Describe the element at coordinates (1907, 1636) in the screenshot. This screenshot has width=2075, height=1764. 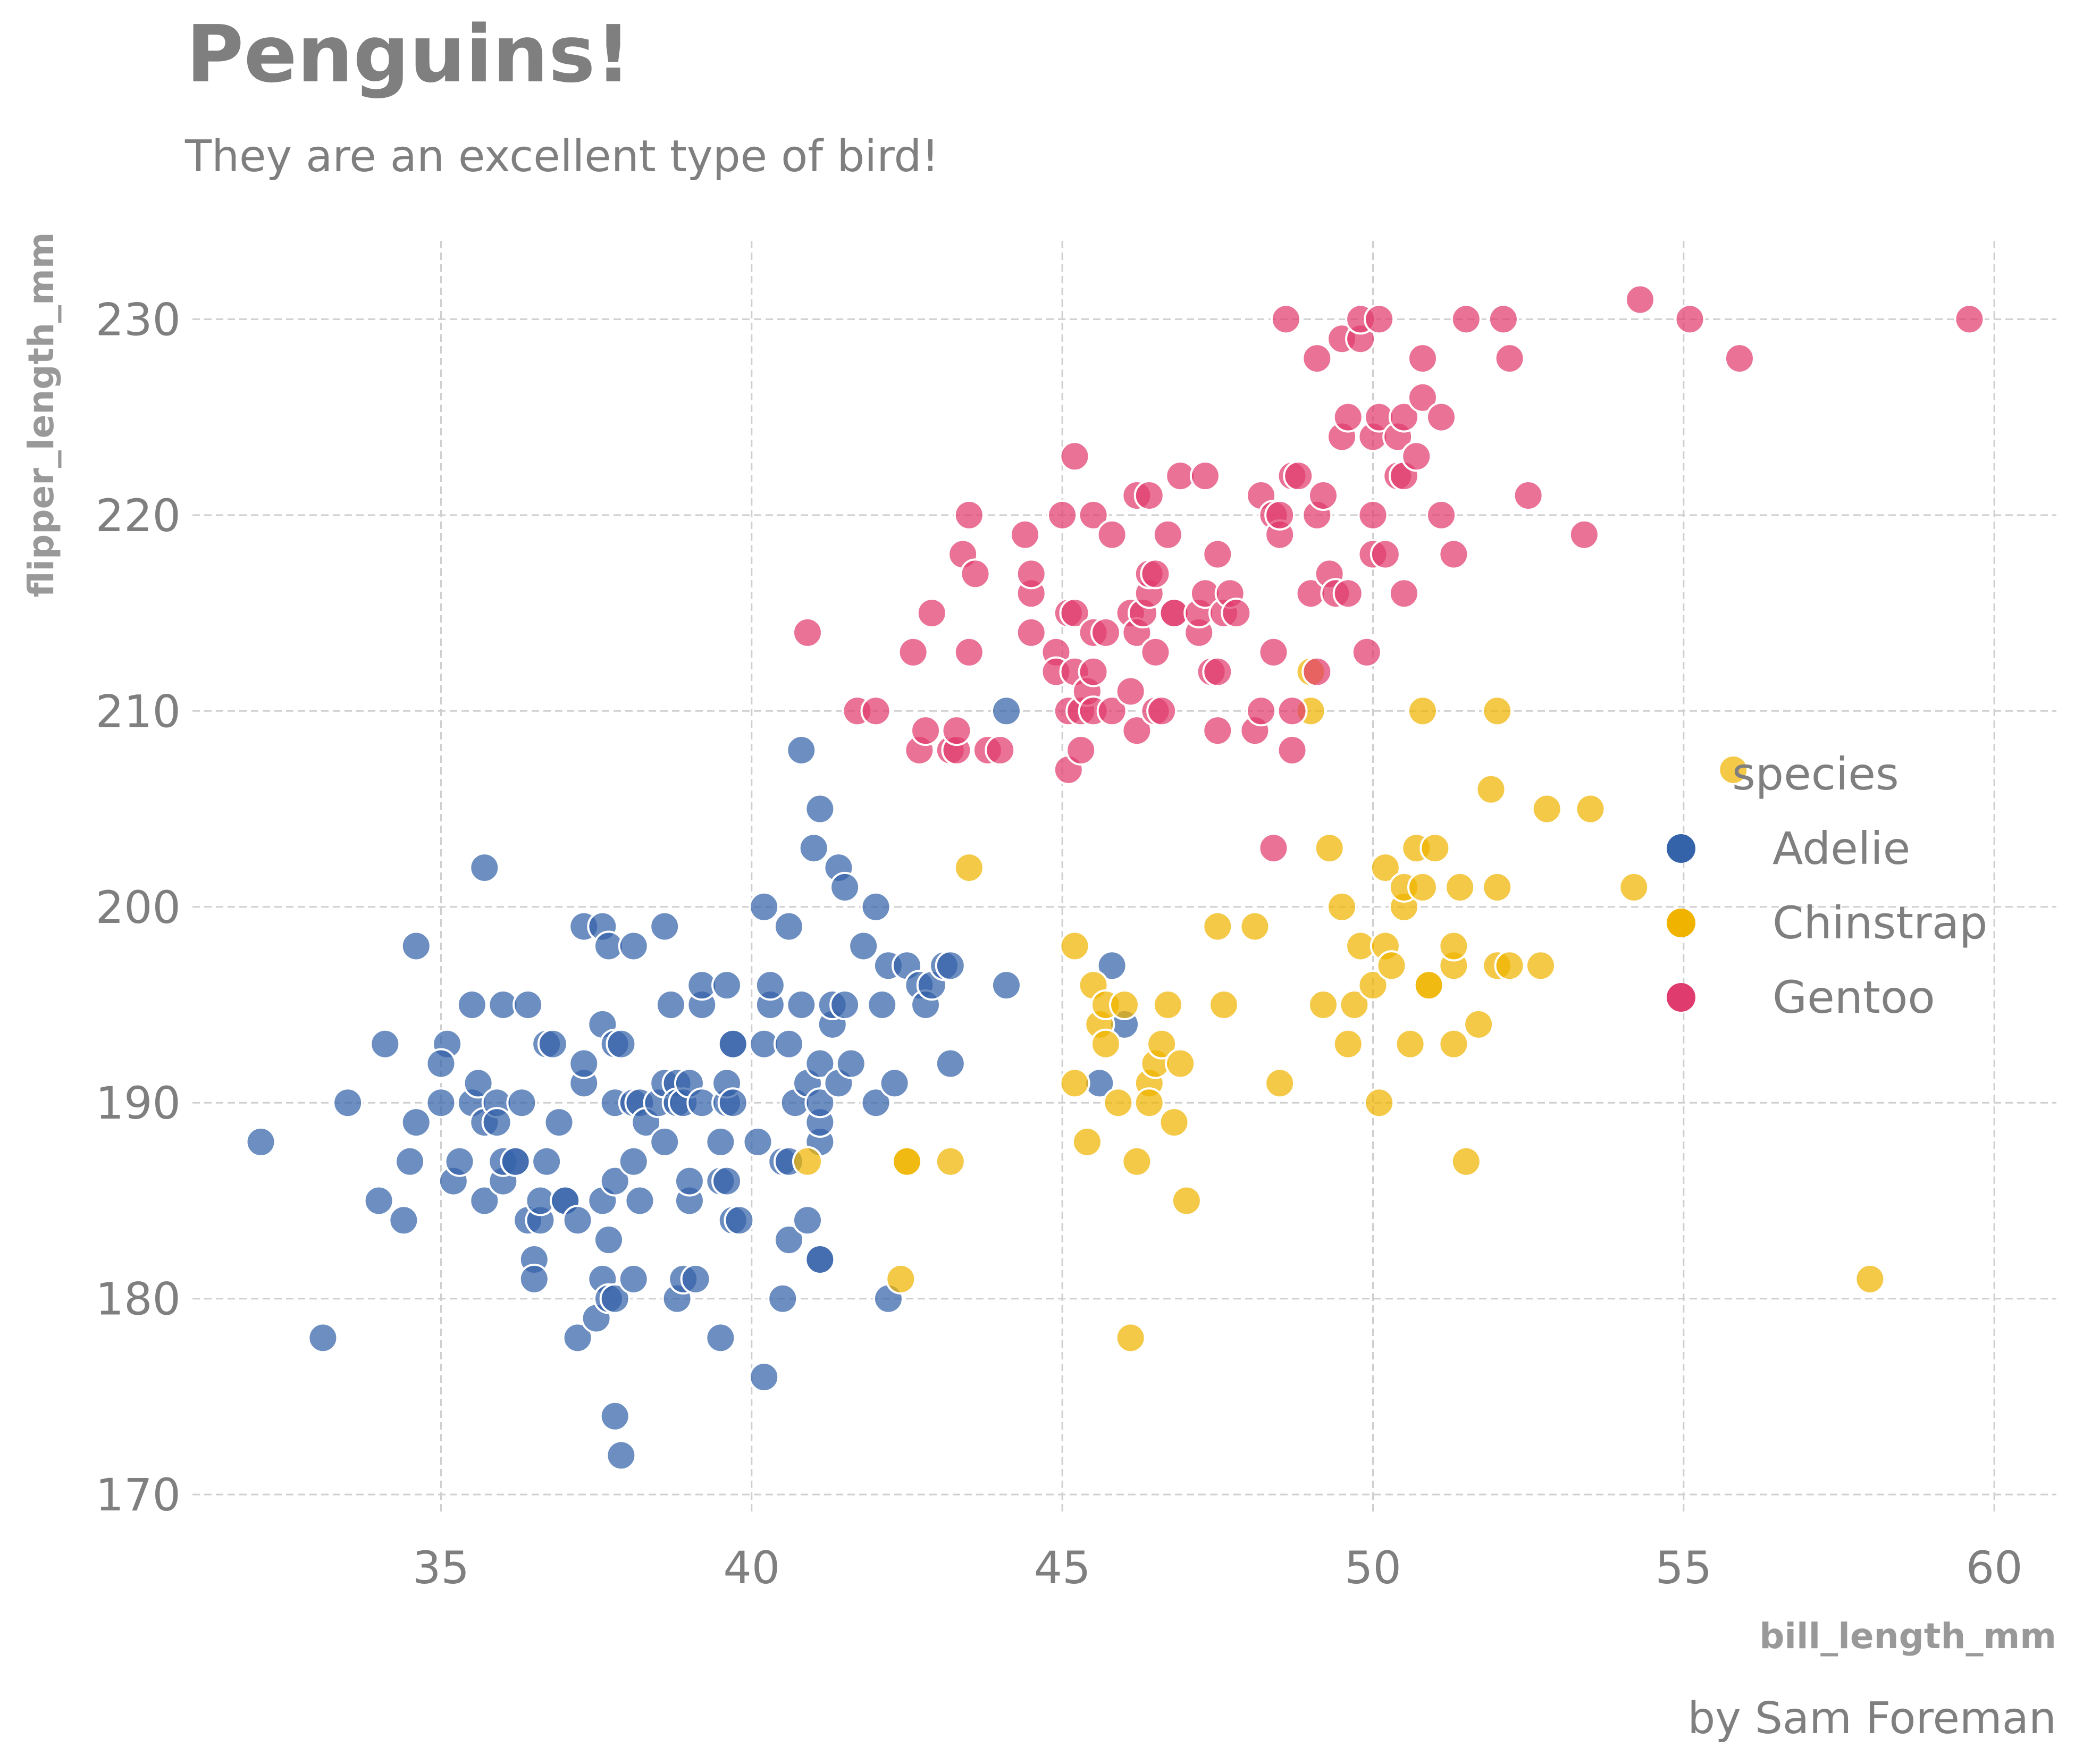
I see `x-axis-label: bill_length_mm` at that location.